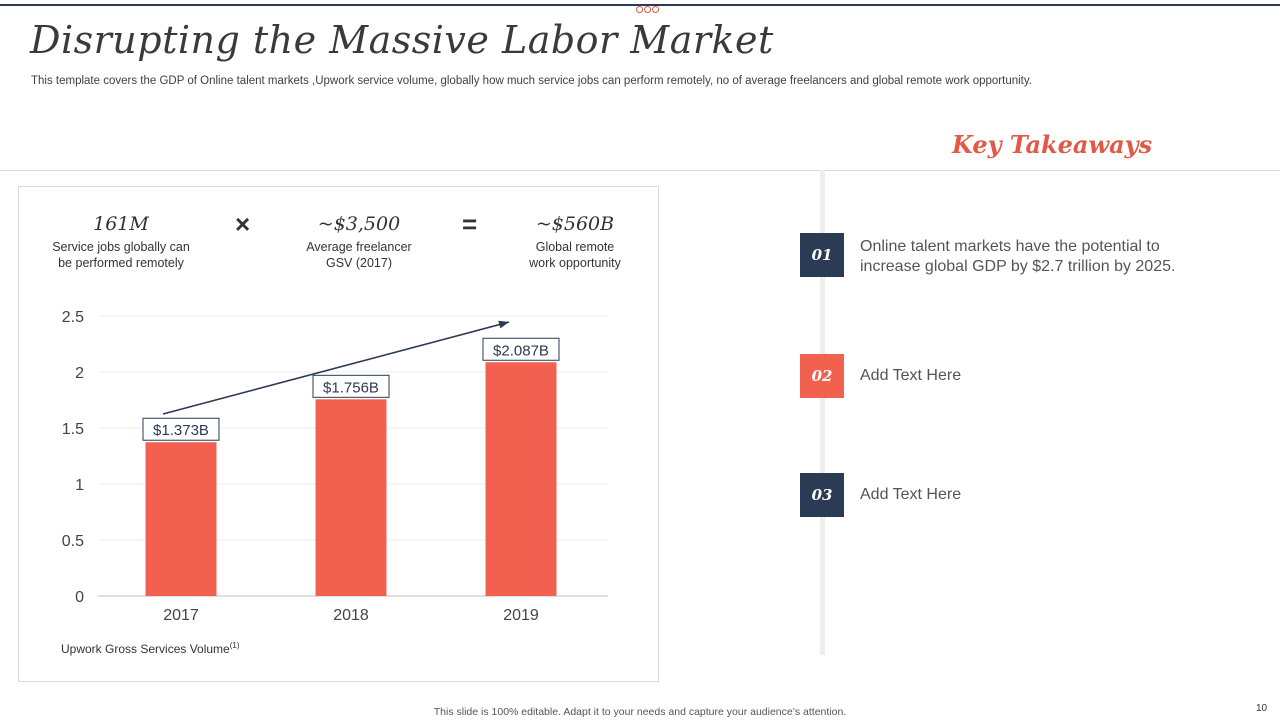 The width and height of the screenshot is (1280, 720). Describe the element at coordinates (503, 324) in the screenshot. I see `trend-arrow-head` at that location.